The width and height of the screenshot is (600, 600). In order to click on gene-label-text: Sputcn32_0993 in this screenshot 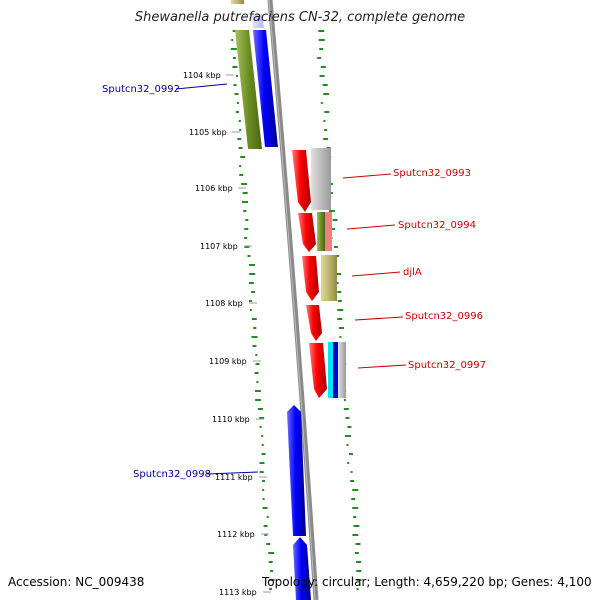, I will do `click(432, 173)`.